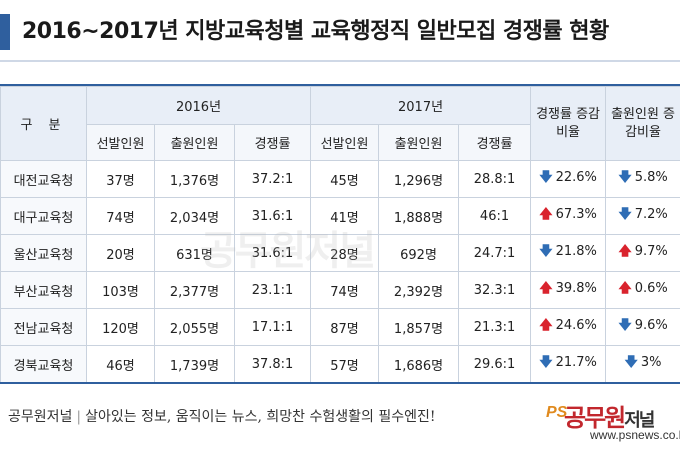 The image size is (680, 452). I want to click on rate-change-cell: 🡅 24.6%, so click(568, 327).